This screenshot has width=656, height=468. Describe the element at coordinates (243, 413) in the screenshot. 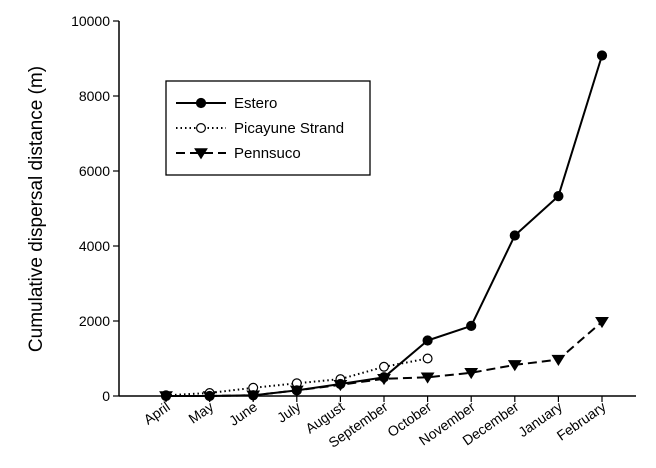

I see `x-tick-label: June` at that location.